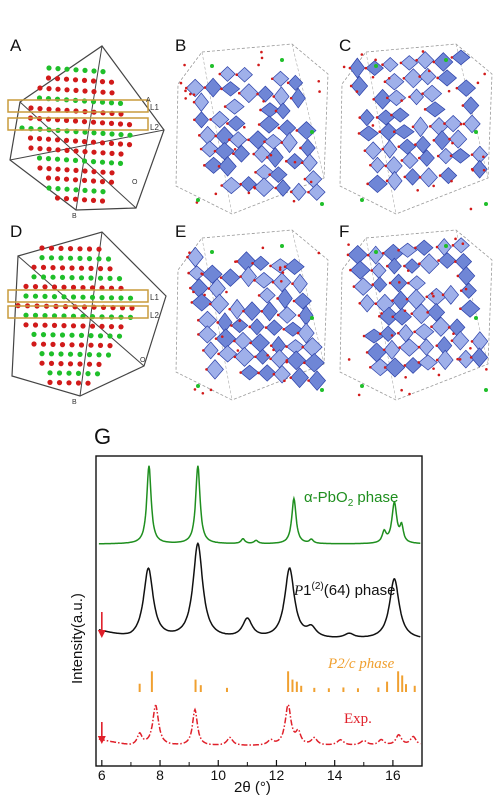 This screenshot has width=500, height=804. I want to click on band-l2-d, so click(78, 312).